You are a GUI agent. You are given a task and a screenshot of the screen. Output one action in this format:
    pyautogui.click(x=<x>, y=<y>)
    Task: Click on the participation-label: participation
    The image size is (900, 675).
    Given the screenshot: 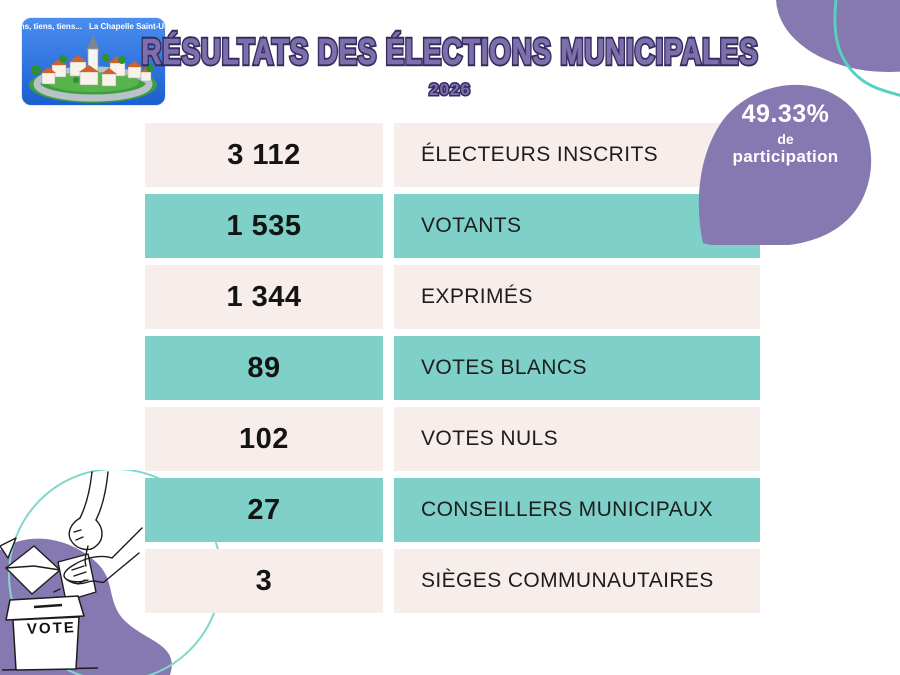 What is the action you would take?
    pyautogui.click(x=785, y=156)
    